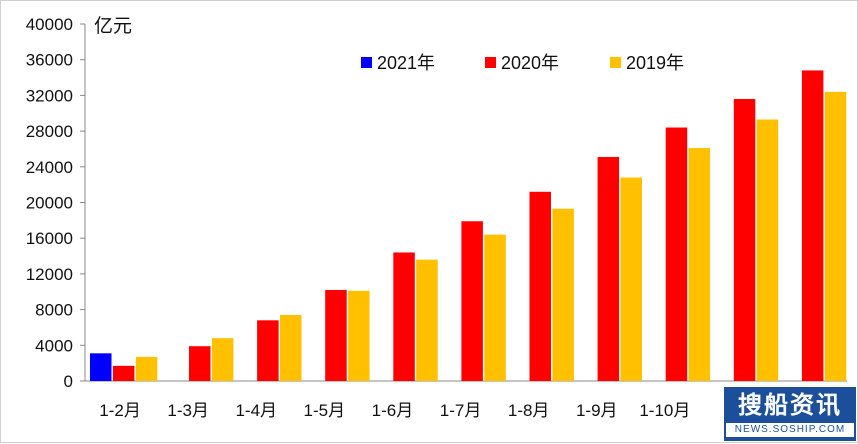 This screenshot has width=858, height=444. Describe the element at coordinates (101, 367) in the screenshot. I see `bar-2021年-1-2月` at that location.